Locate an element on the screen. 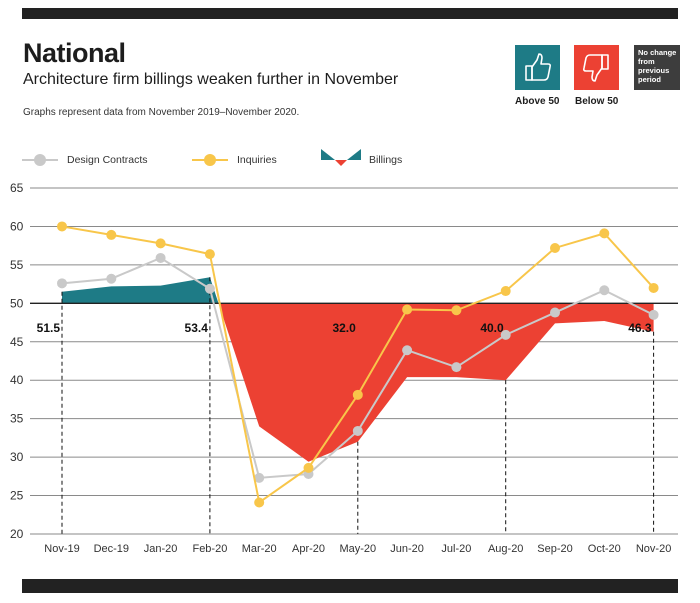 The height and width of the screenshot is (603, 700). y-tick-label: 35 is located at coordinates (17, 419).